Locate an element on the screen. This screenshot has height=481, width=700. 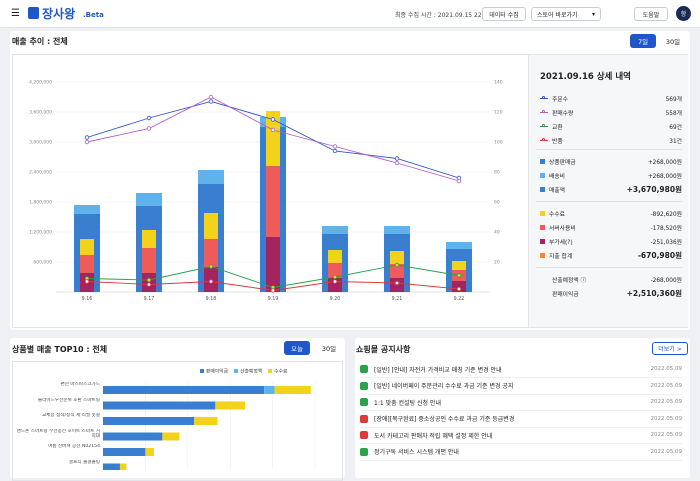
category-label: 핸드폰 스마트링 무선충전 호이트 스마트 거치대 is located at coordinates (58, 434).